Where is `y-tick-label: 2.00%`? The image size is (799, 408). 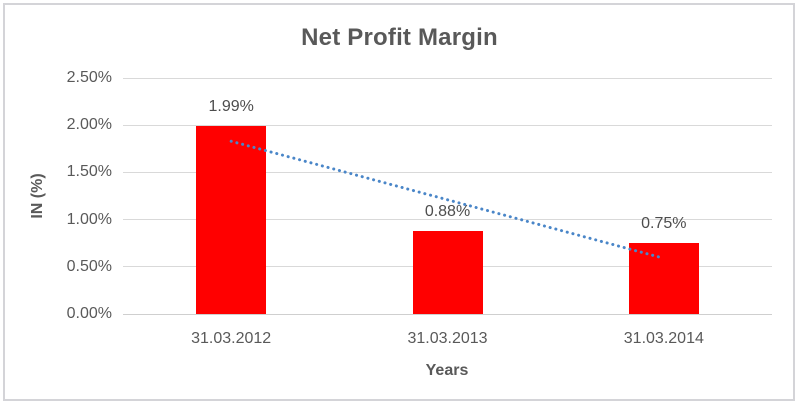
y-tick-label: 2.00% is located at coordinates (89, 125).